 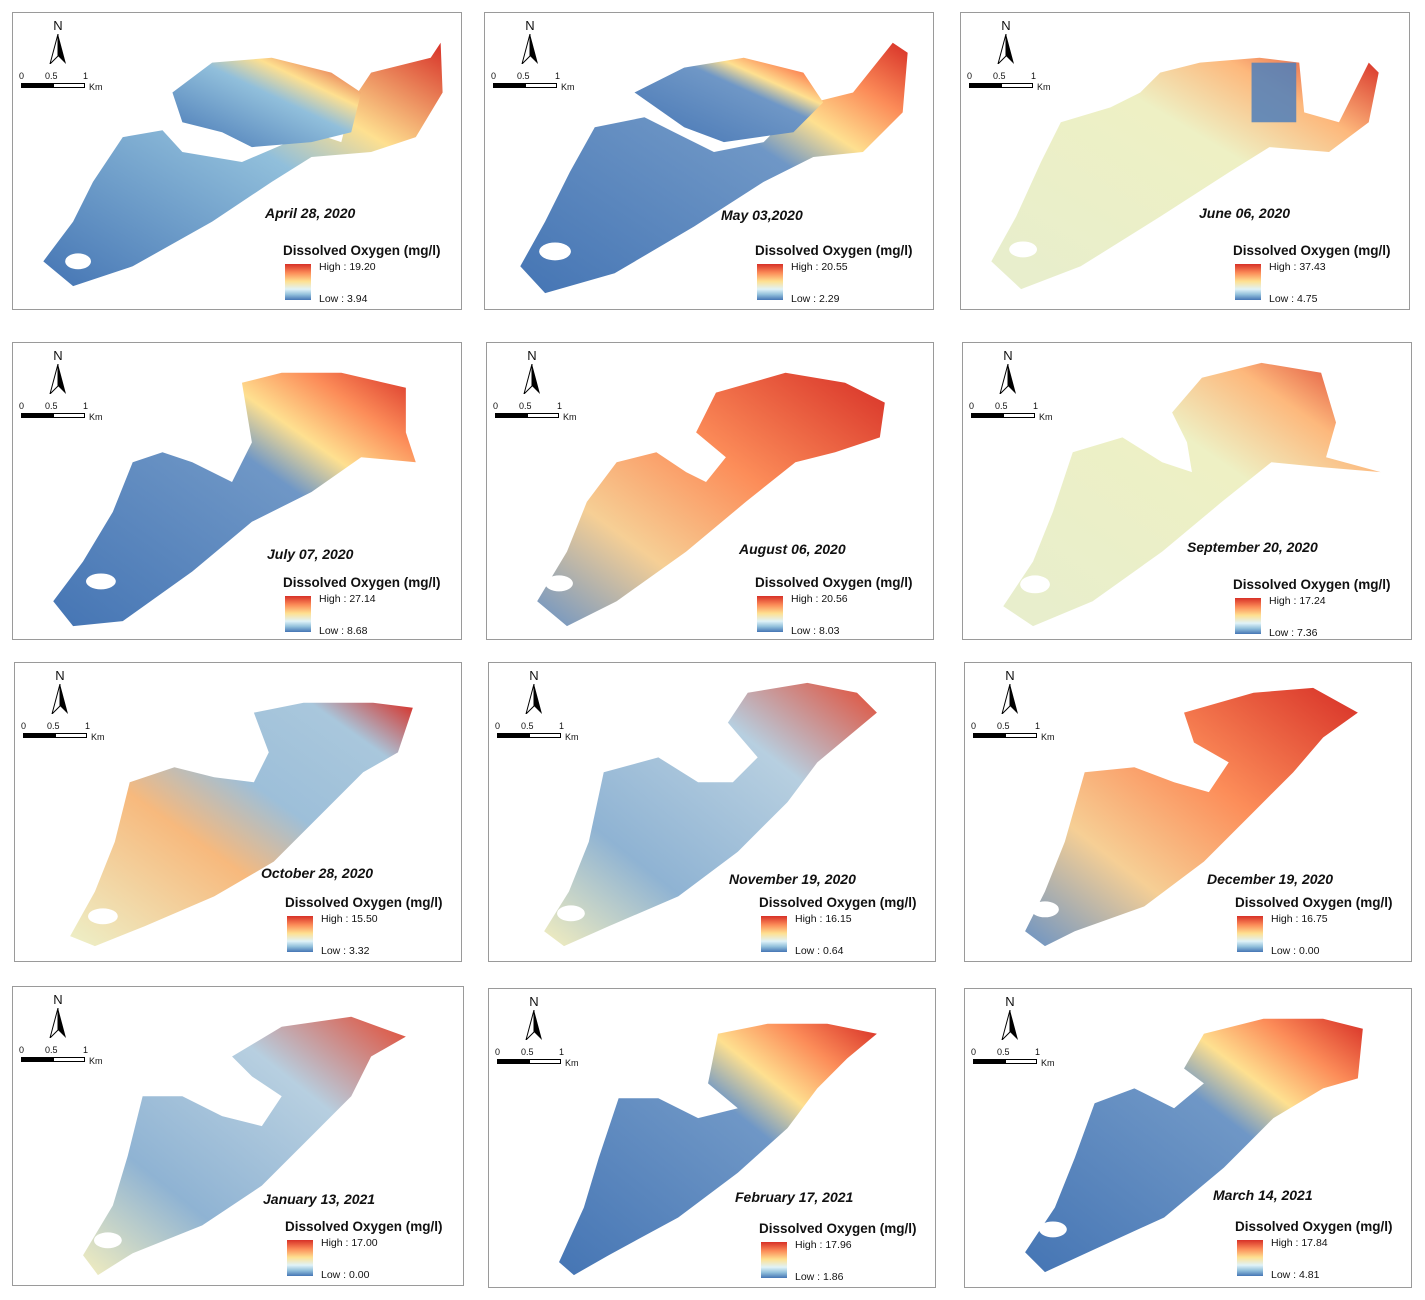 What do you see at coordinates (729, 100) in the screenshot?
I see `lake-shape-north` at bounding box center [729, 100].